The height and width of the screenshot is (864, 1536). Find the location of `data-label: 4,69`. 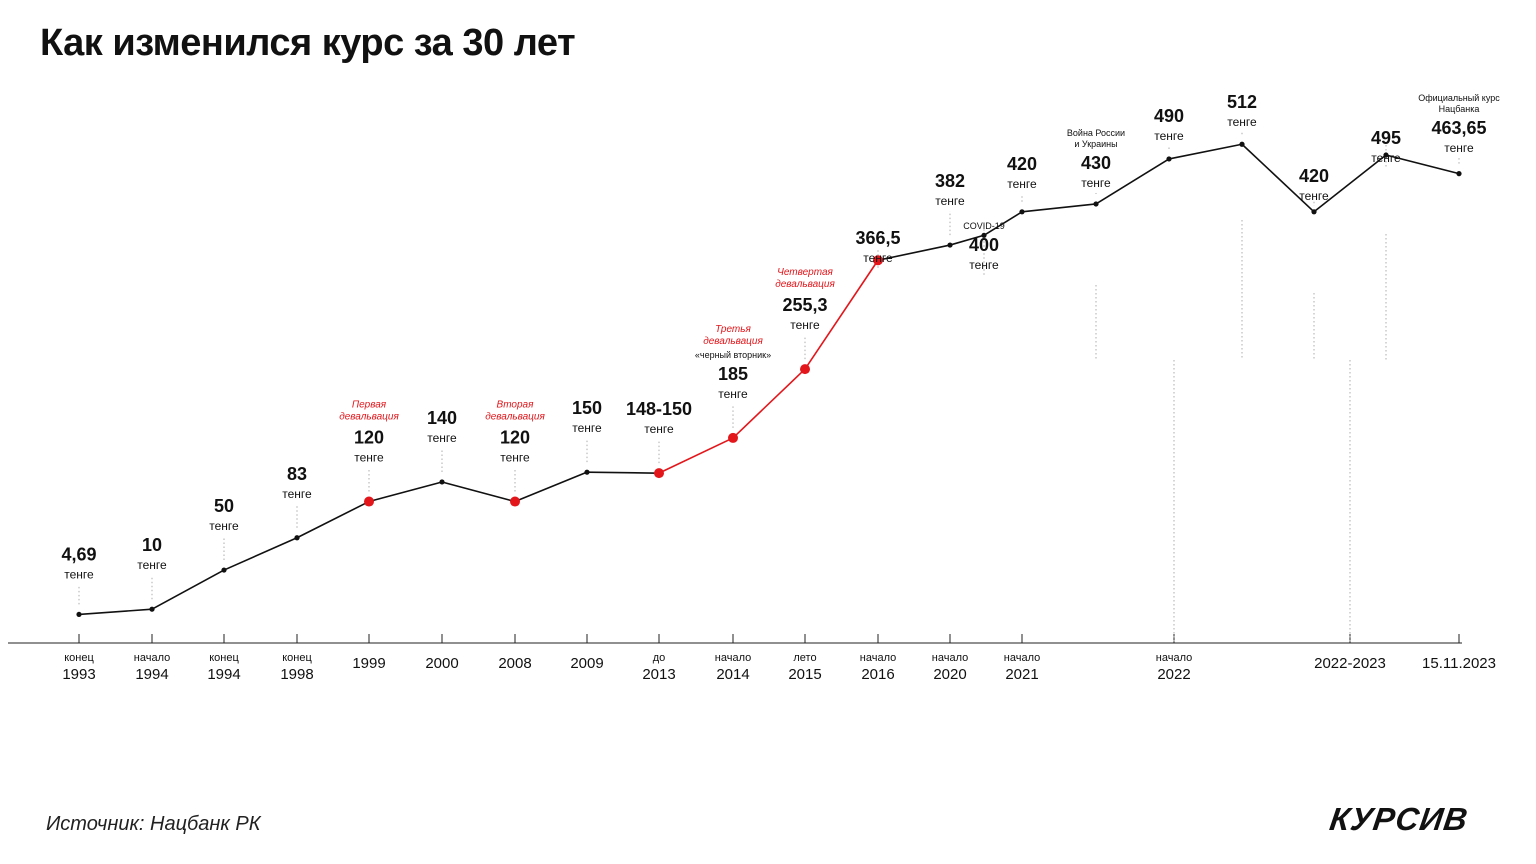

data-label: 4,69 is located at coordinates (78, 554).